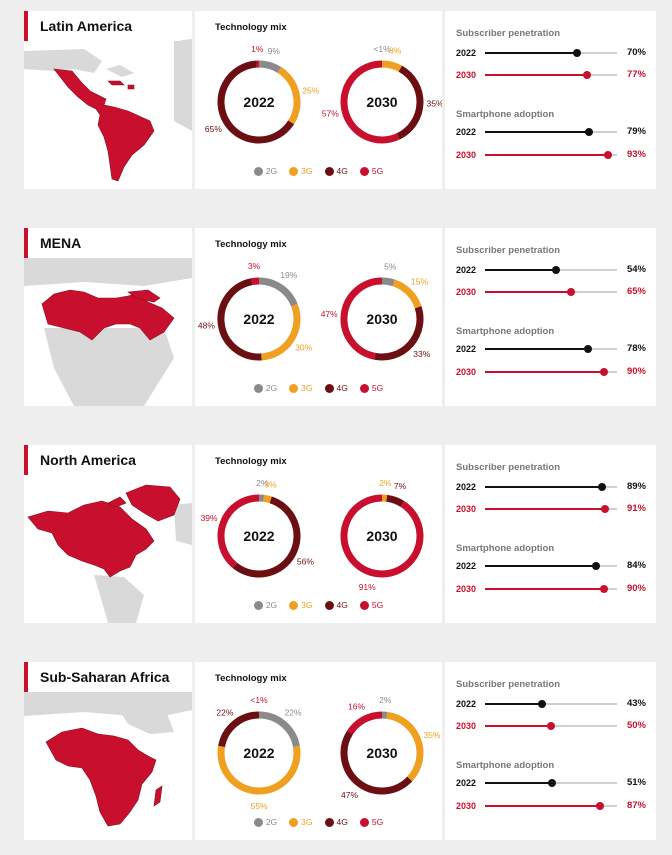 The height and width of the screenshot is (855, 672). Describe the element at coordinates (419, 282) in the screenshot. I see `slice-label-3g: 15%` at that location.